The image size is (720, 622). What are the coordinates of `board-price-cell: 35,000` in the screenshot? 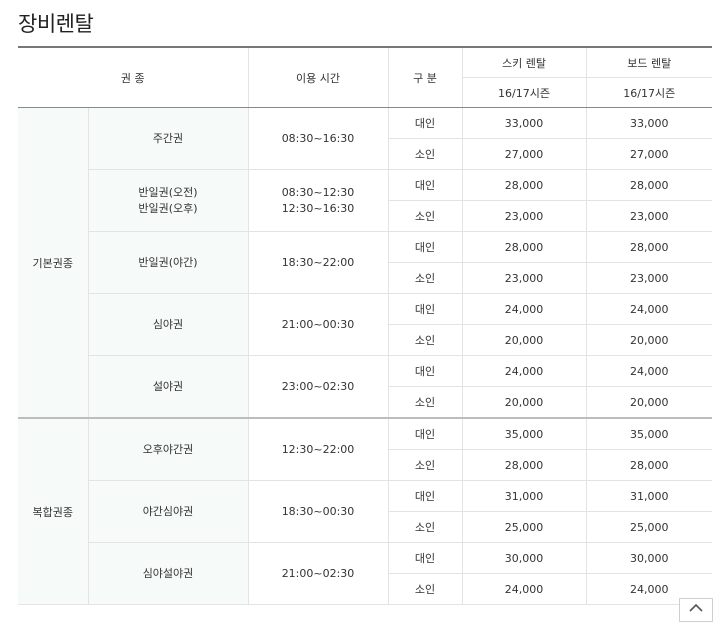 It's located at (649, 433).